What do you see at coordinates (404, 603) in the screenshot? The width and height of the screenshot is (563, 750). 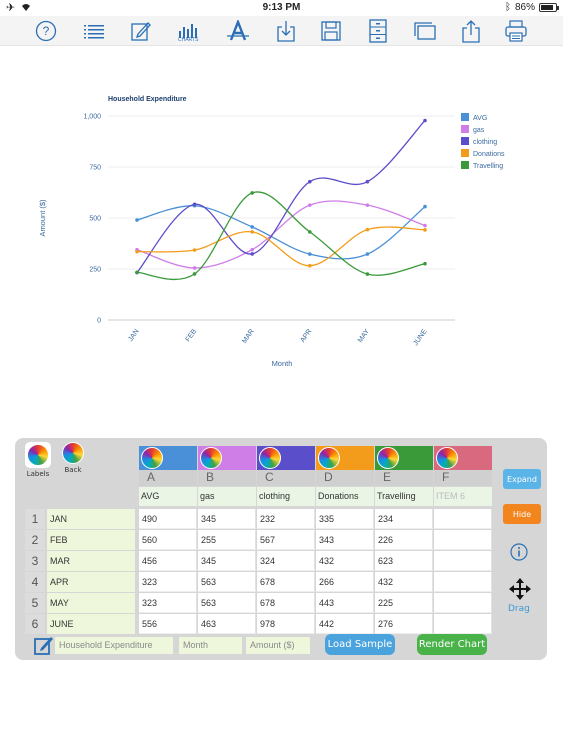 I see `table-cell: 225` at bounding box center [404, 603].